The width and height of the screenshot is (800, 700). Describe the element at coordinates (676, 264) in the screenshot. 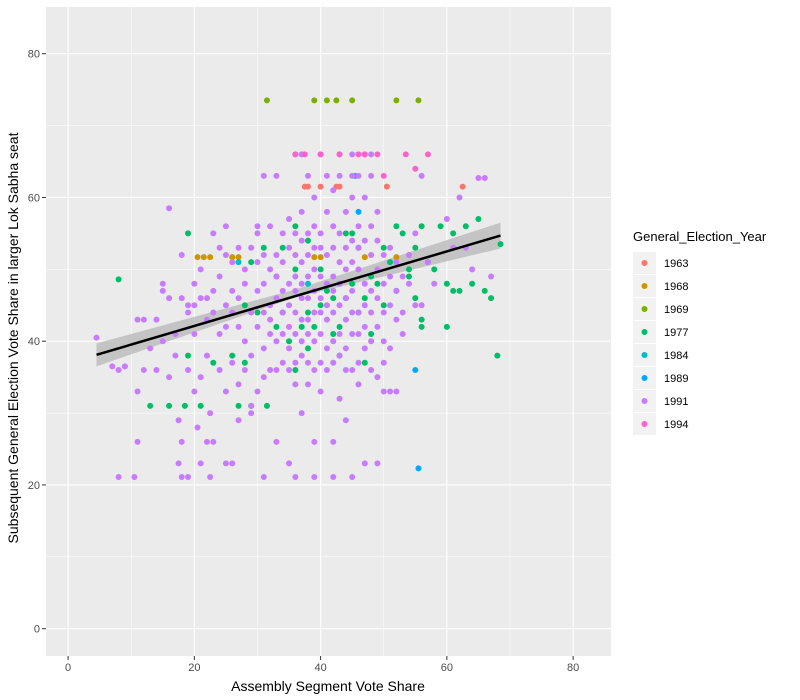

I see `legend-label-1963: 1963` at that location.